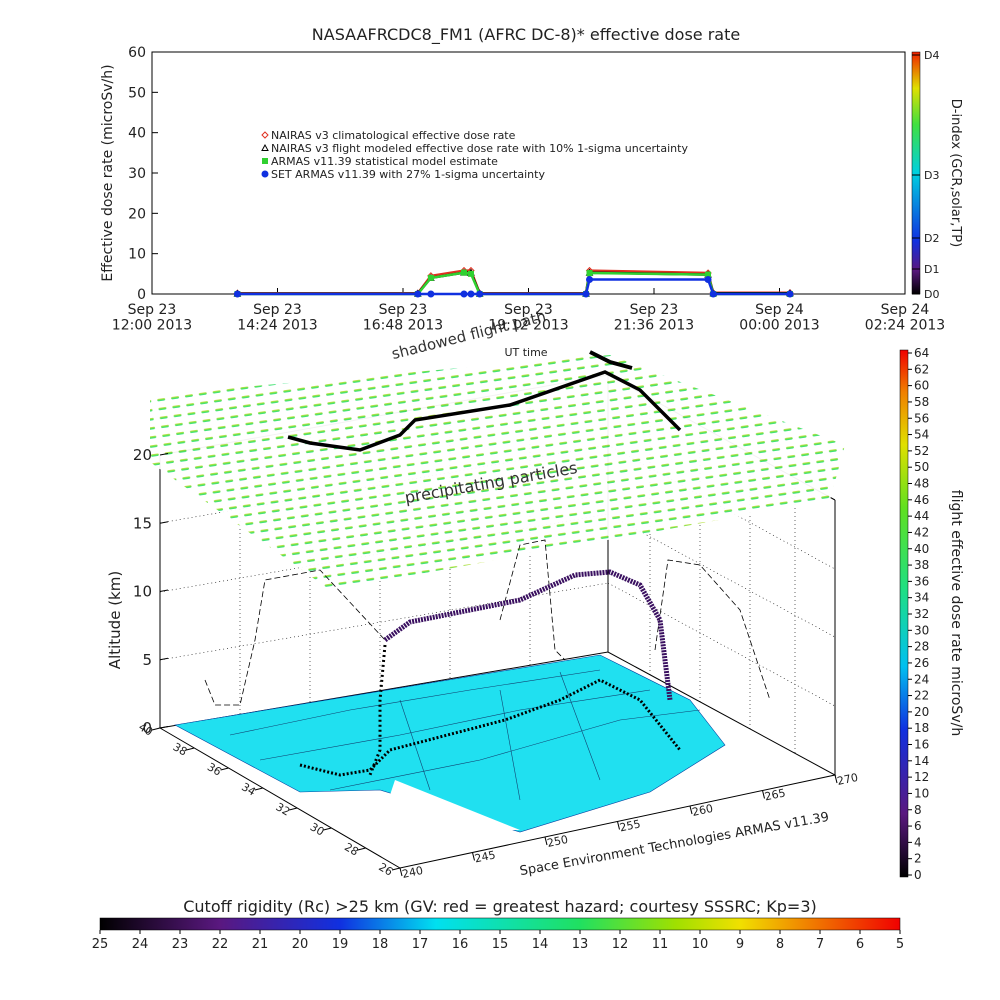 The image size is (1000, 1000). Describe the element at coordinates (931, 269) in the screenshot. I see `d-index-tick-label: D1` at that location.